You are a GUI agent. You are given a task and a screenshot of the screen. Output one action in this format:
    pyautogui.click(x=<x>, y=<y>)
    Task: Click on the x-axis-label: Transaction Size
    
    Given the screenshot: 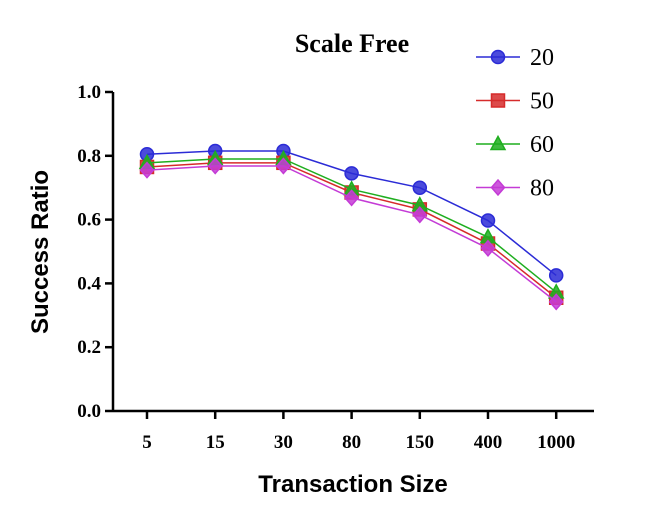 What is the action you would take?
    pyautogui.click(x=352, y=484)
    